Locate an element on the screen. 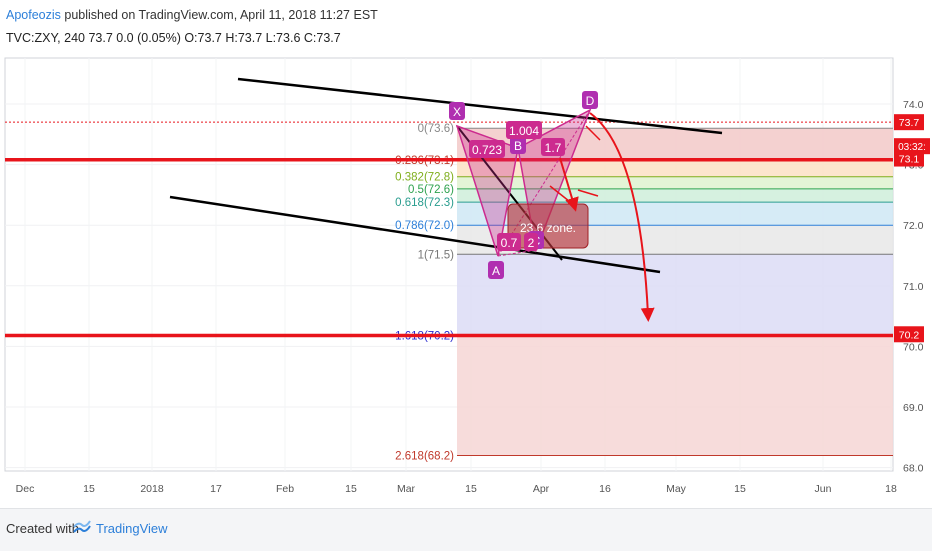 Image resolution: width=932 pixels, height=551 pixels. pattern-ratio-labels: 0.723 1.004 1.7 0.7 2 is located at coordinates (517, 186).